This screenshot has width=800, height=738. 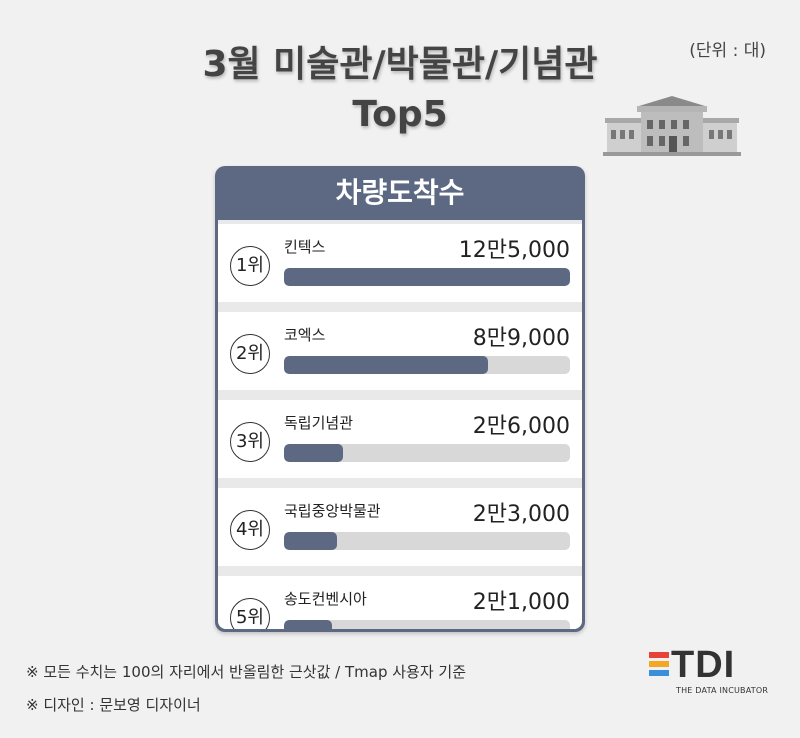 What do you see at coordinates (400, 263) in the screenshot?
I see `ranking-row: 1위 킨텍스 12만5,000` at bounding box center [400, 263].